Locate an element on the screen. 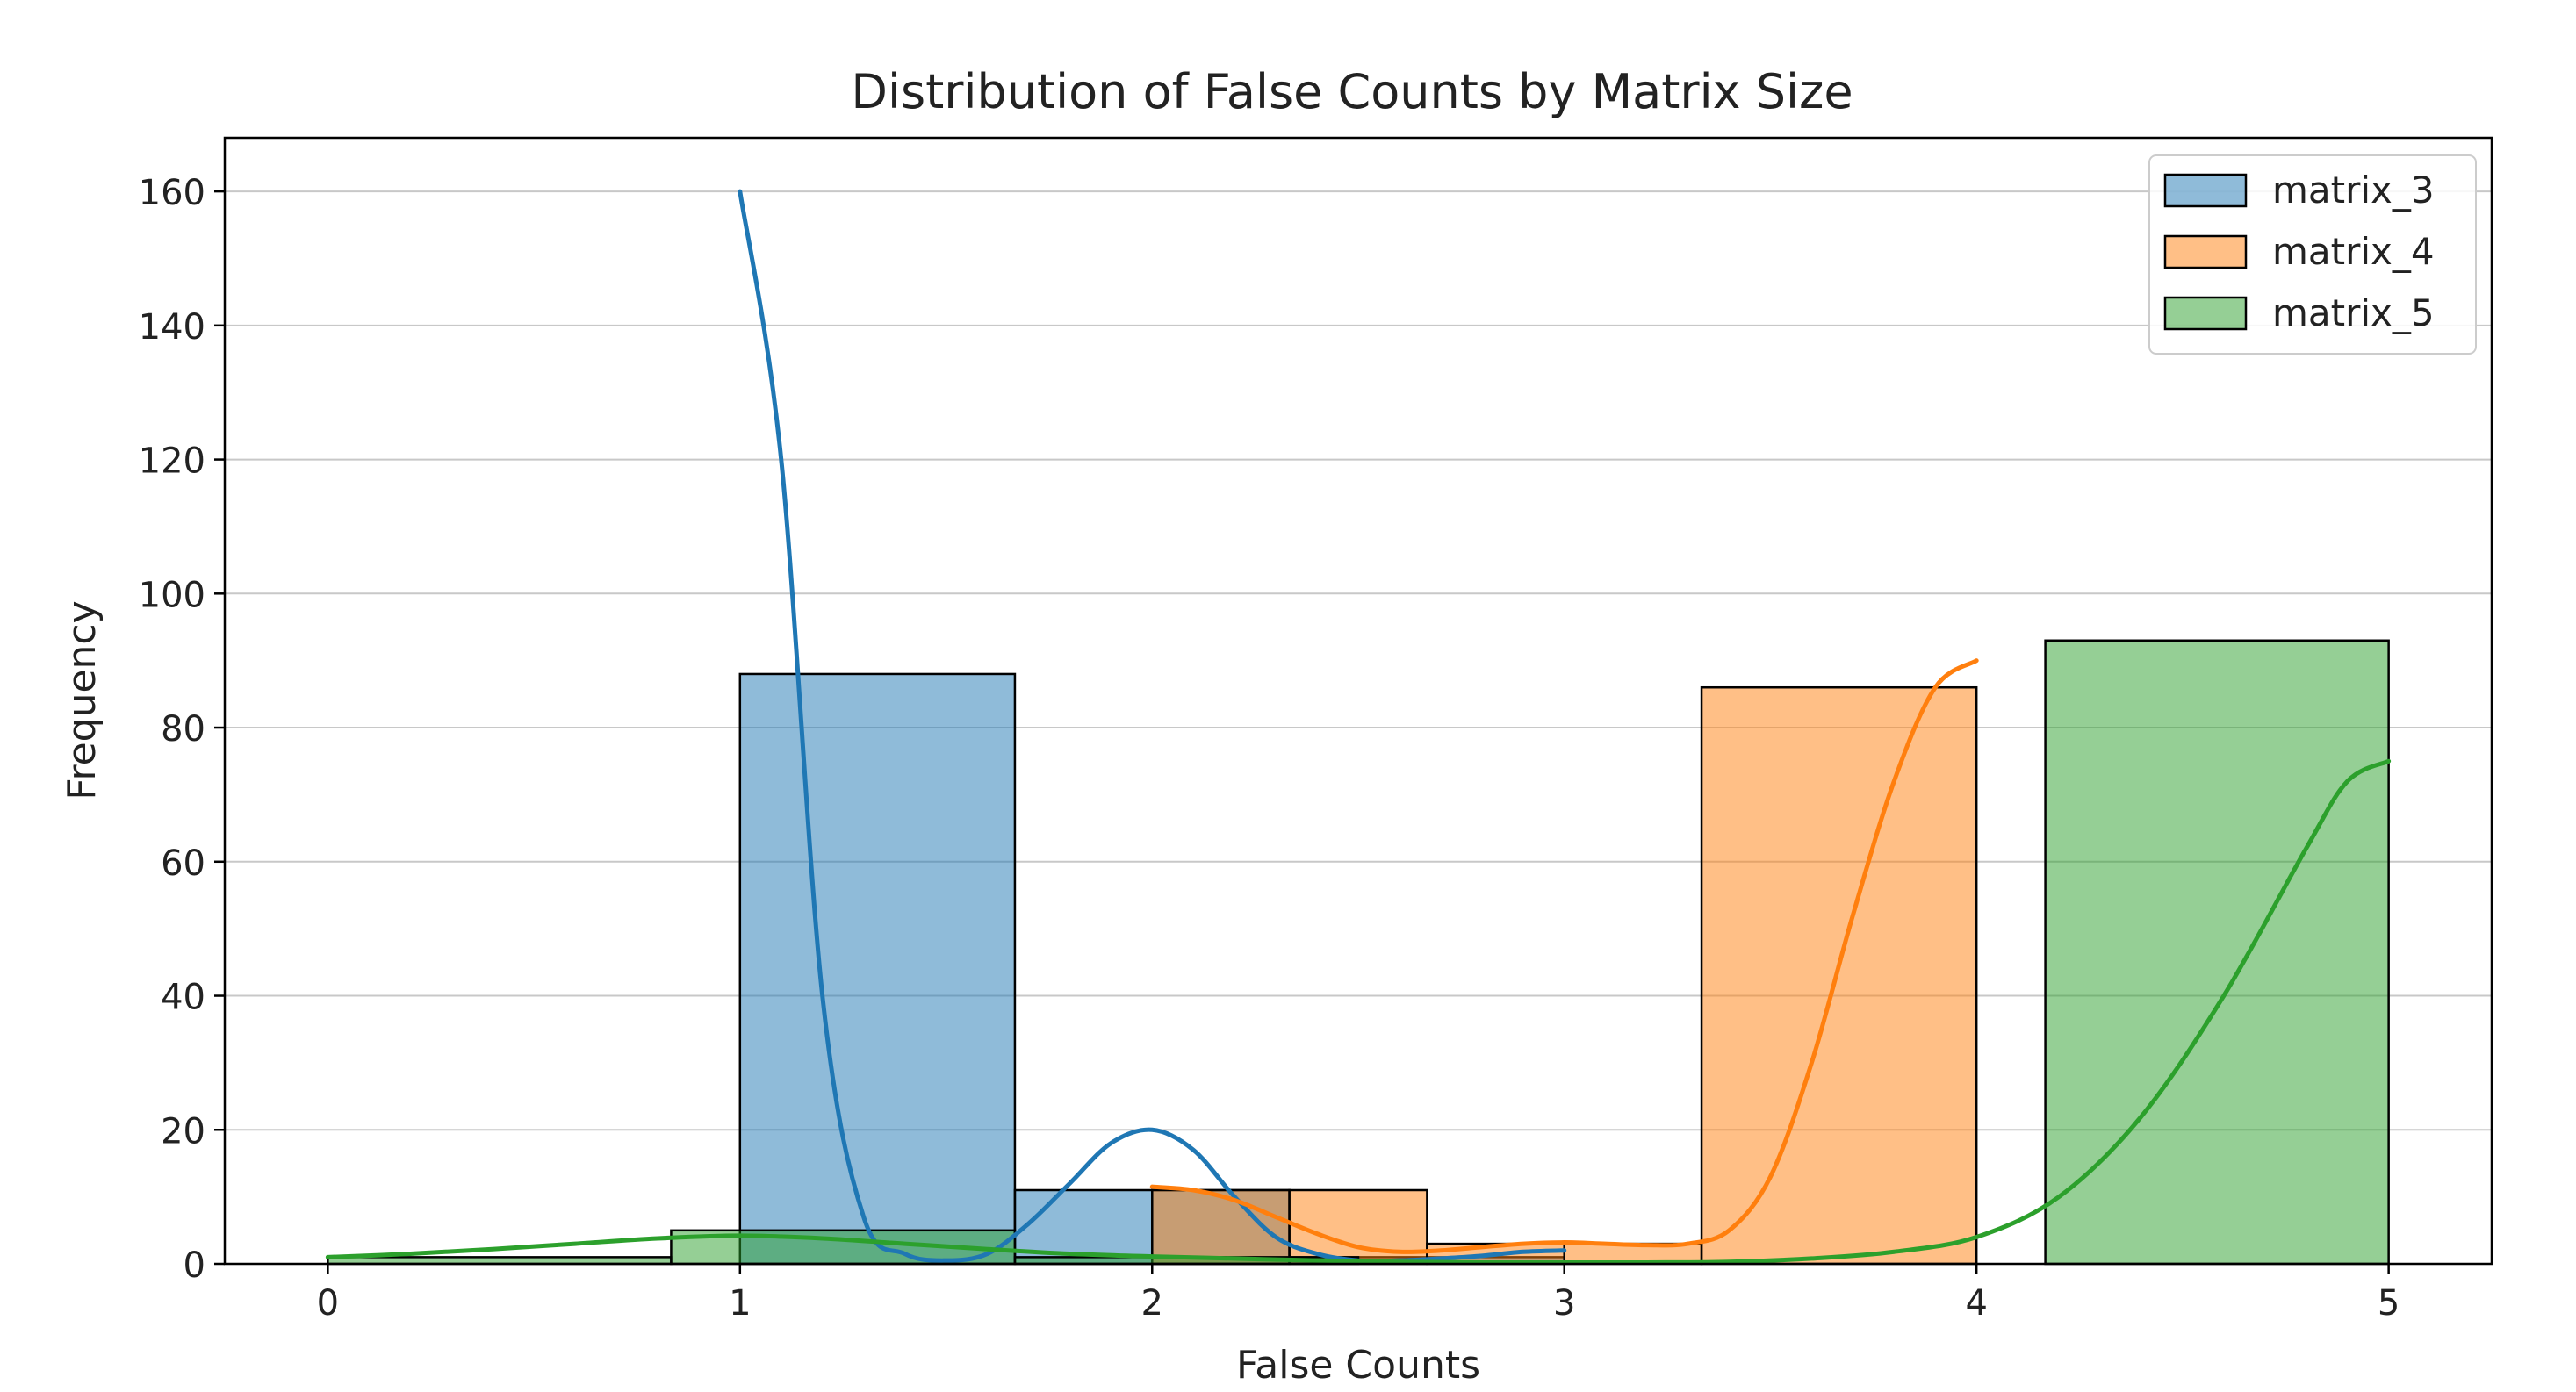 The width and height of the screenshot is (2576, 1392). x-tick-label: 2 is located at coordinates (1152, 1303).